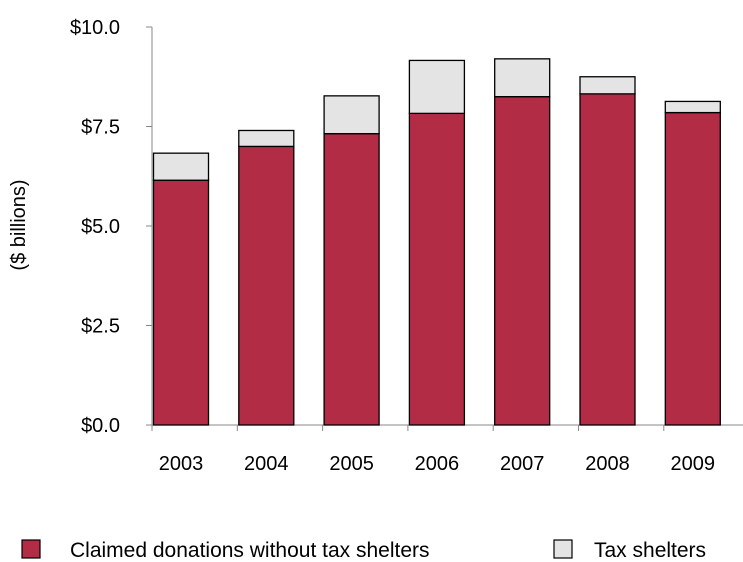 The width and height of the screenshot is (743, 562). Describe the element at coordinates (266, 285) in the screenshot. I see `bar-claimed-donations-2004` at that location.